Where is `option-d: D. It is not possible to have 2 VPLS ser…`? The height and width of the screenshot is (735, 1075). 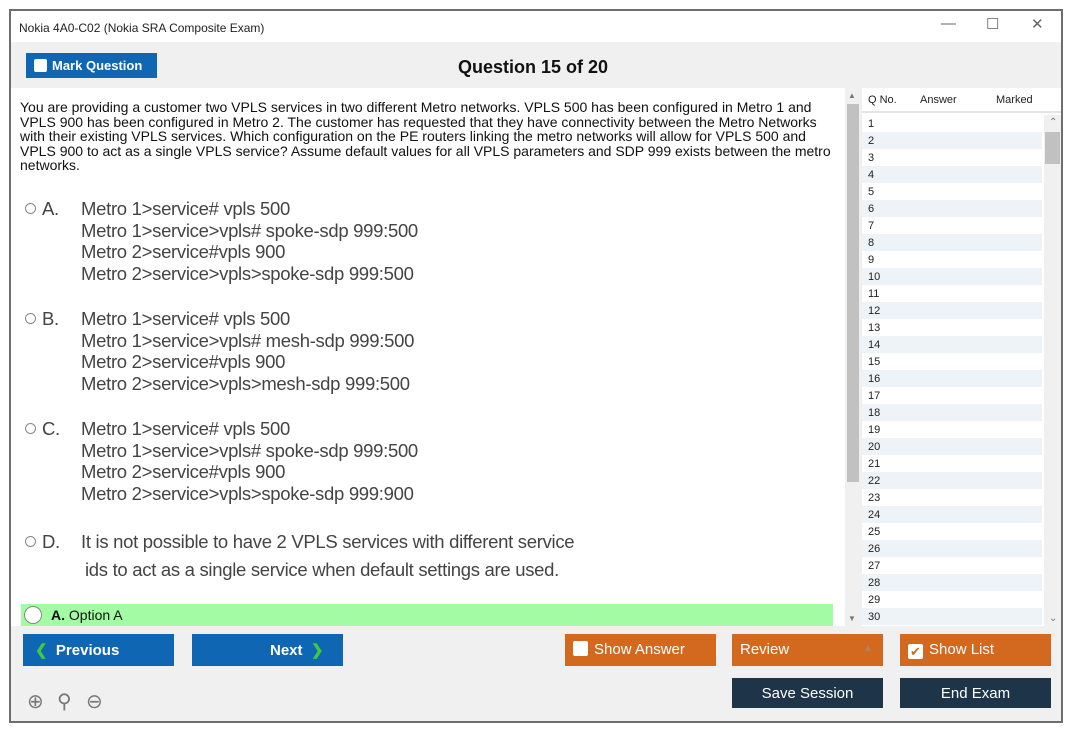 option-d: D. It is not possible to have 2 VPLS ser… is located at coordinates (300, 556).